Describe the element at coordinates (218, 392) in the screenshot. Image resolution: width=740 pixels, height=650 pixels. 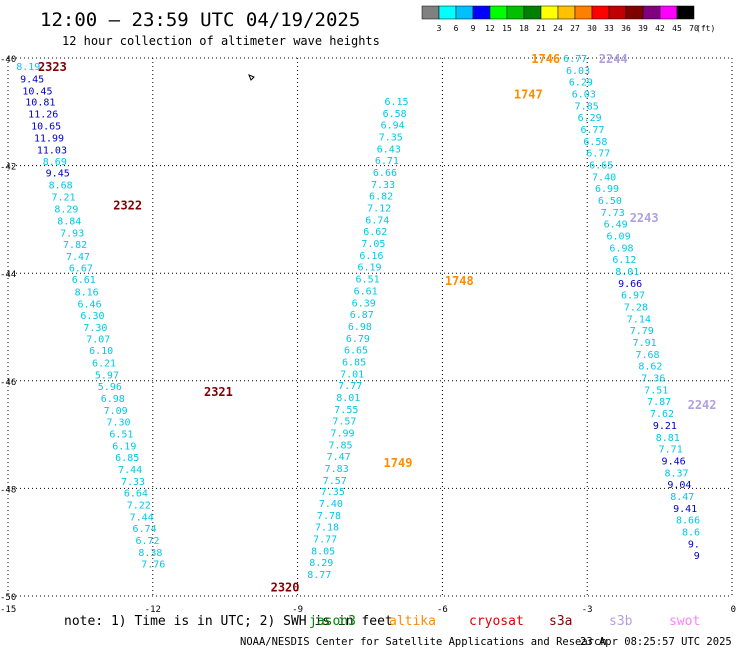
I see `track-time-label: 2321` at that location.